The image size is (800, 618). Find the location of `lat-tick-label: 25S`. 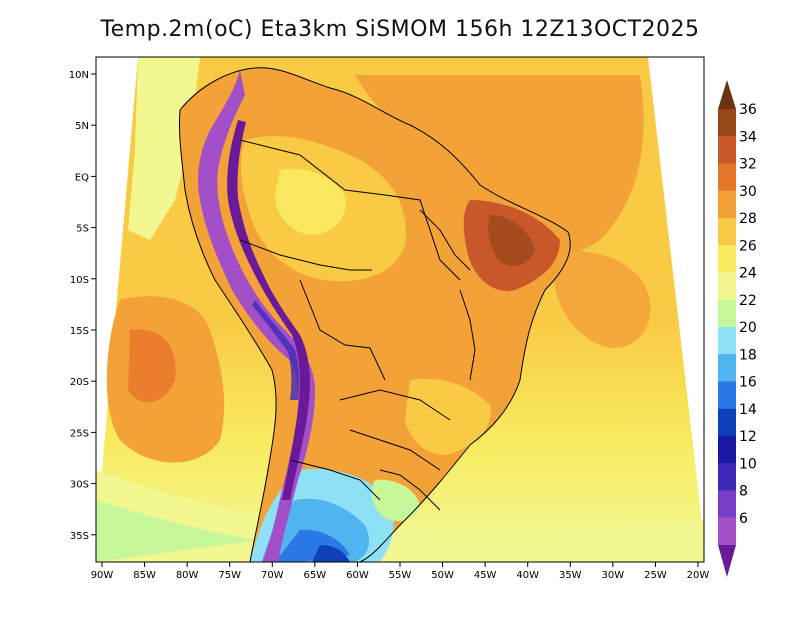

lat-tick-label: 25S is located at coordinates (79, 433).